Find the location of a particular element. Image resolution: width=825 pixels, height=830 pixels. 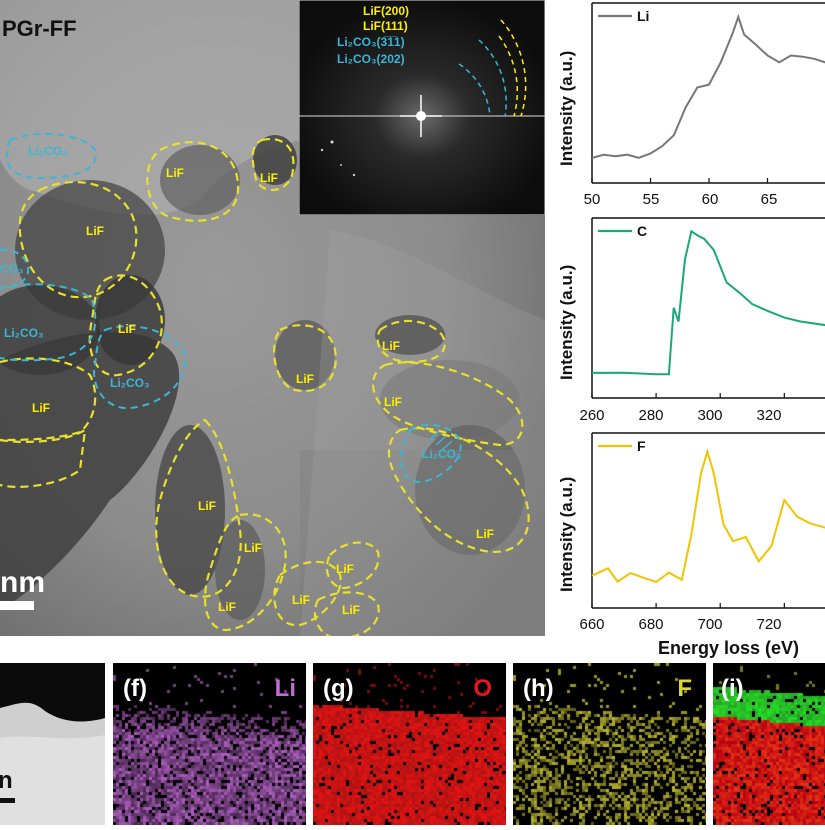

c-tick-280: 280 is located at coordinates (651, 415).